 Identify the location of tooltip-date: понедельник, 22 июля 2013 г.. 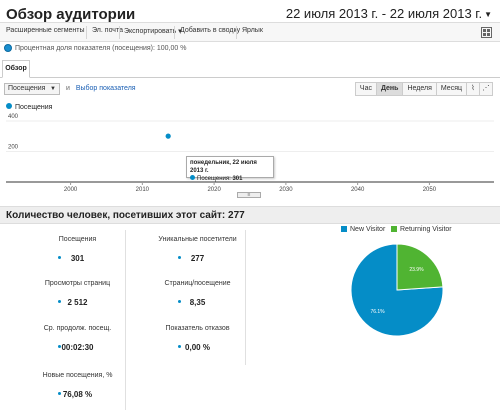
(223, 167).